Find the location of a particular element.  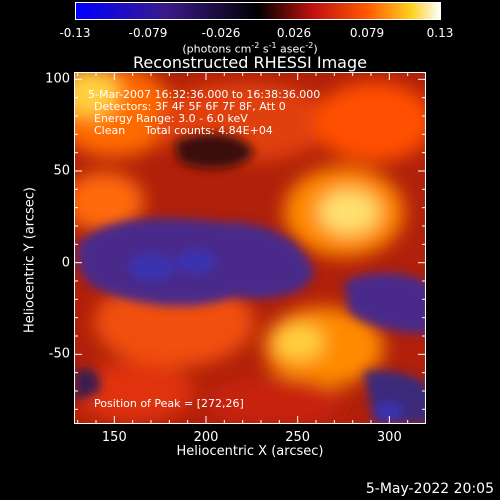

date-stamp: 5-May-2022 20:05 is located at coordinates (429, 489).